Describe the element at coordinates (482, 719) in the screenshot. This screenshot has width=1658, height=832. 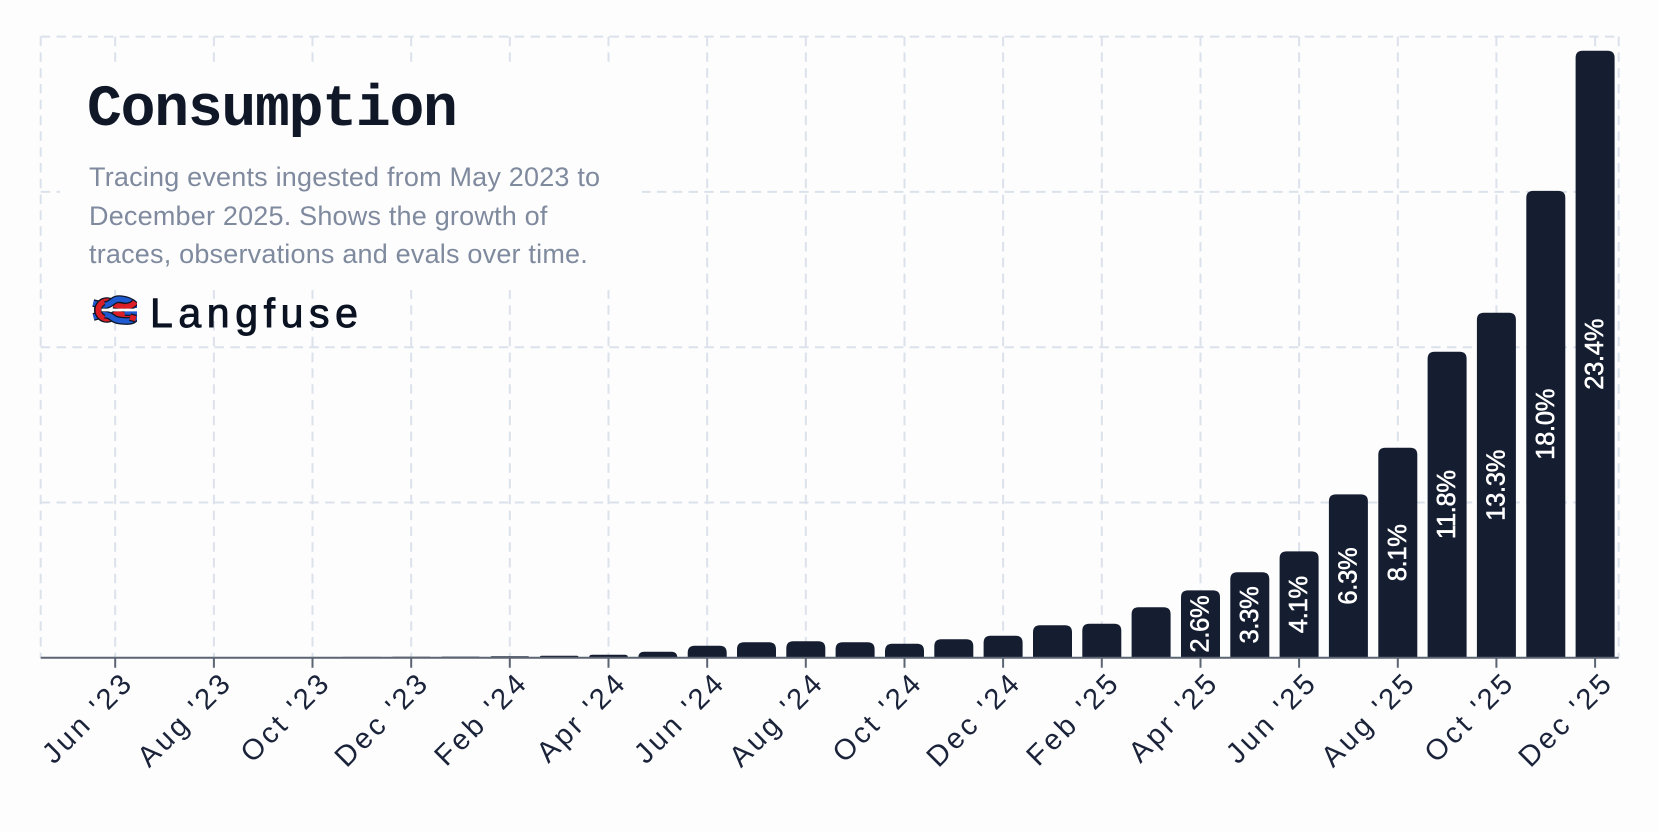
I see `svg-text: Feb '24` at that location.